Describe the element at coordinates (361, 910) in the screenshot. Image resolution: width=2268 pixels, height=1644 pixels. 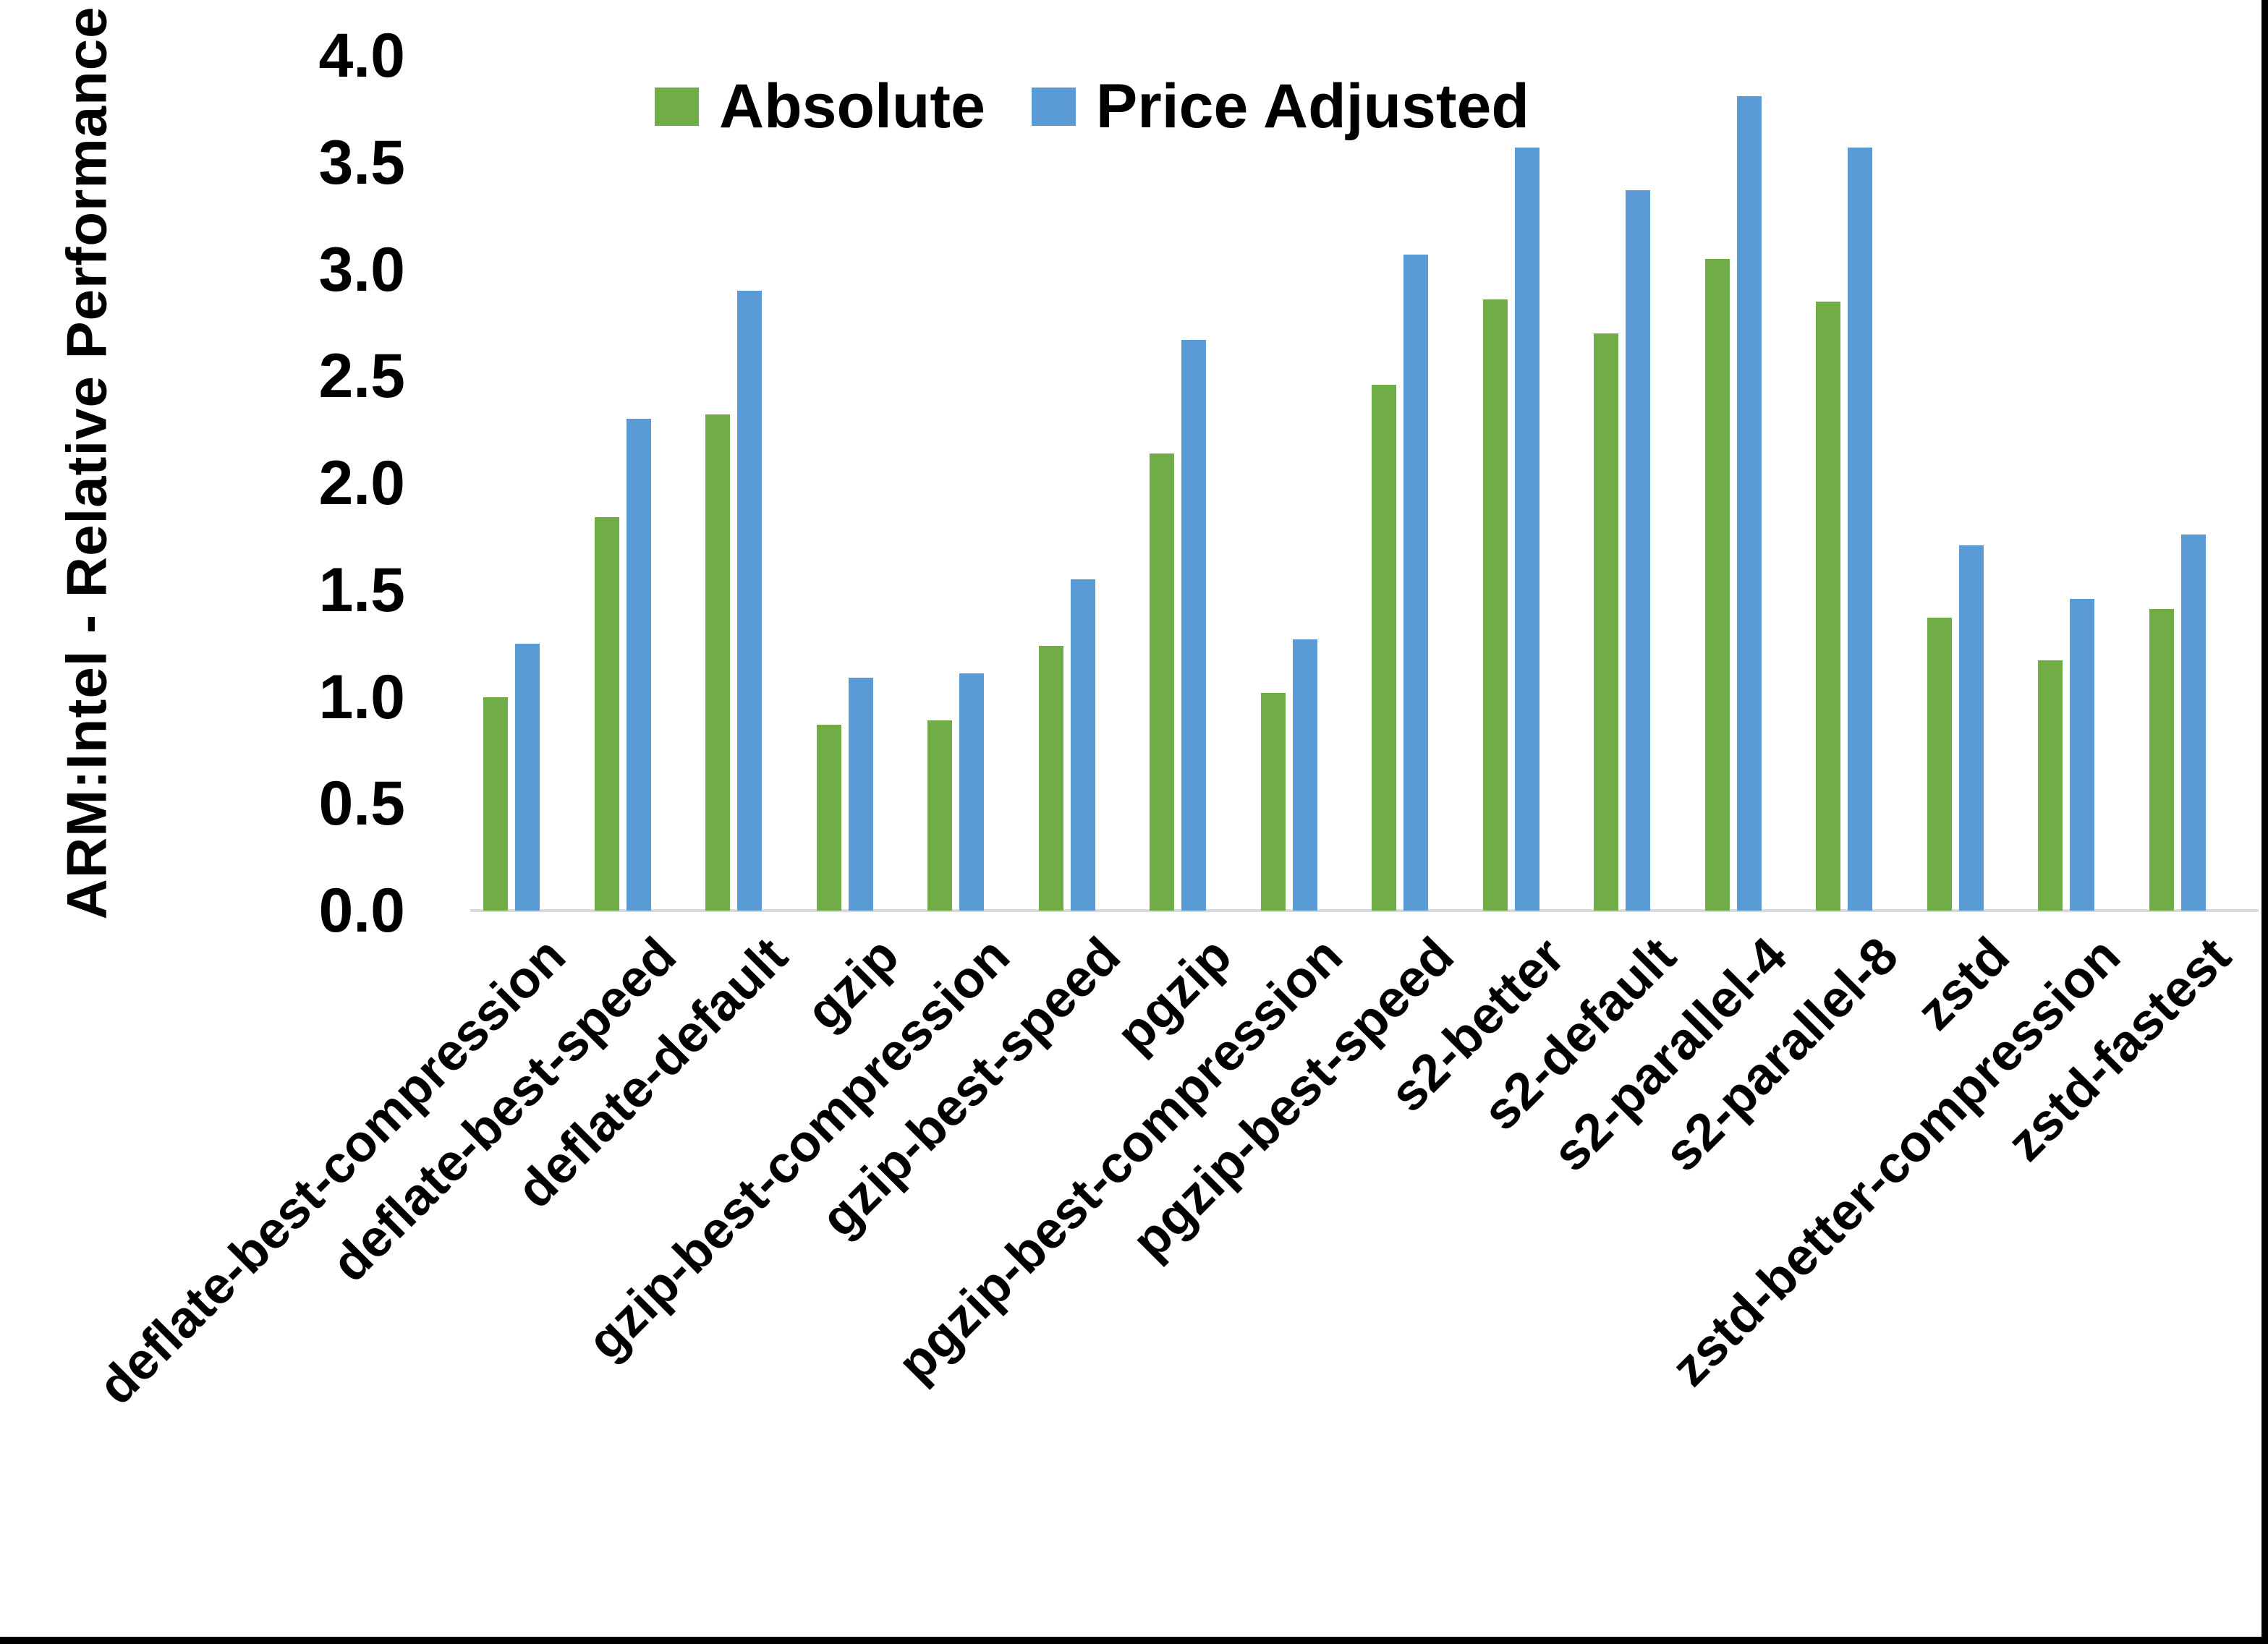
I see `y-tick-label: 0.0` at that location.